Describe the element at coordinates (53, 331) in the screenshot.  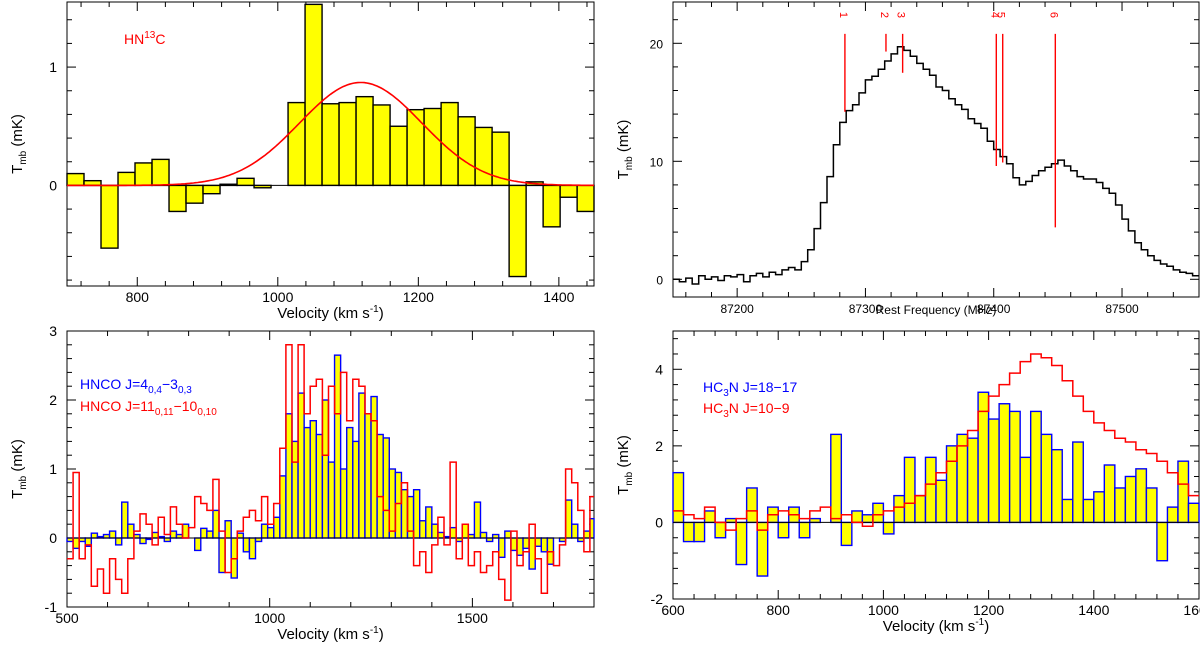
I see `y-tick-label: 3` at that location.